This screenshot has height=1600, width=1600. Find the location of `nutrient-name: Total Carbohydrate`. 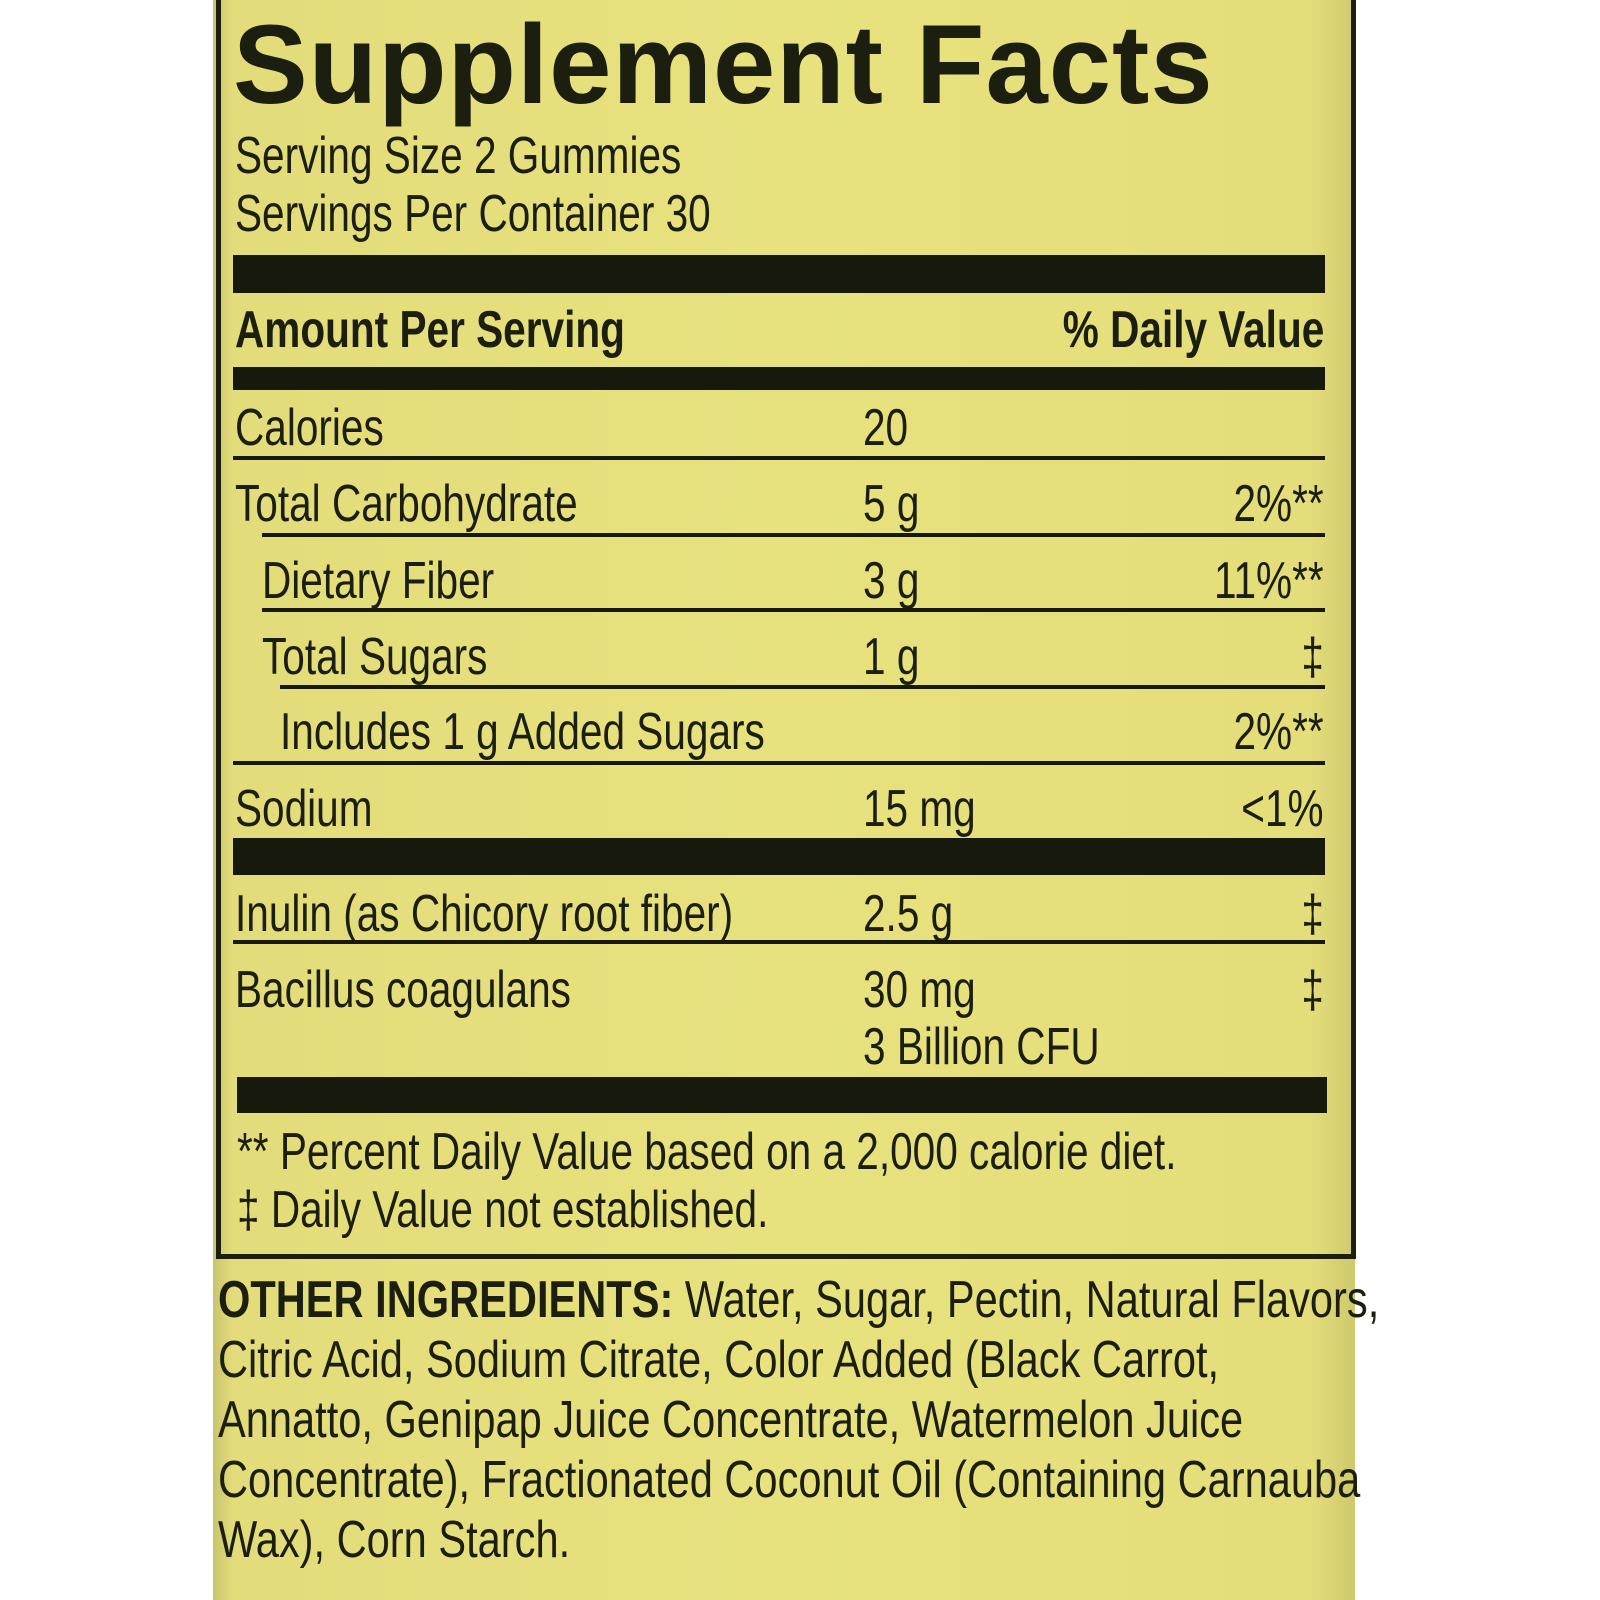

nutrient-name: Total Carbohydrate is located at coordinates (406, 504).